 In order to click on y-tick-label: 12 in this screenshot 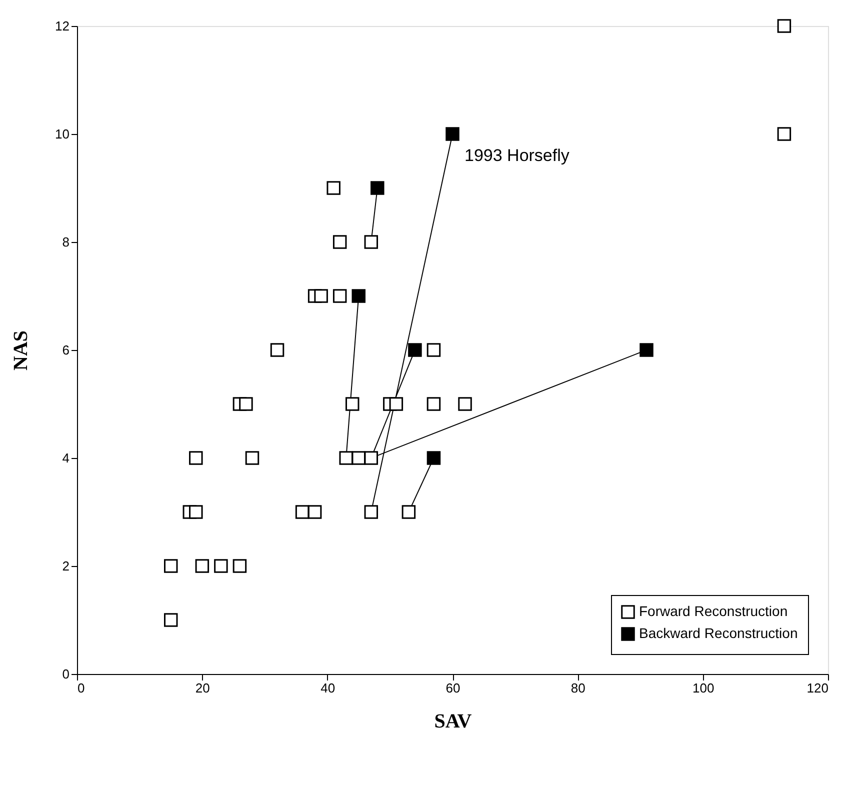, I will do `click(62, 26)`.